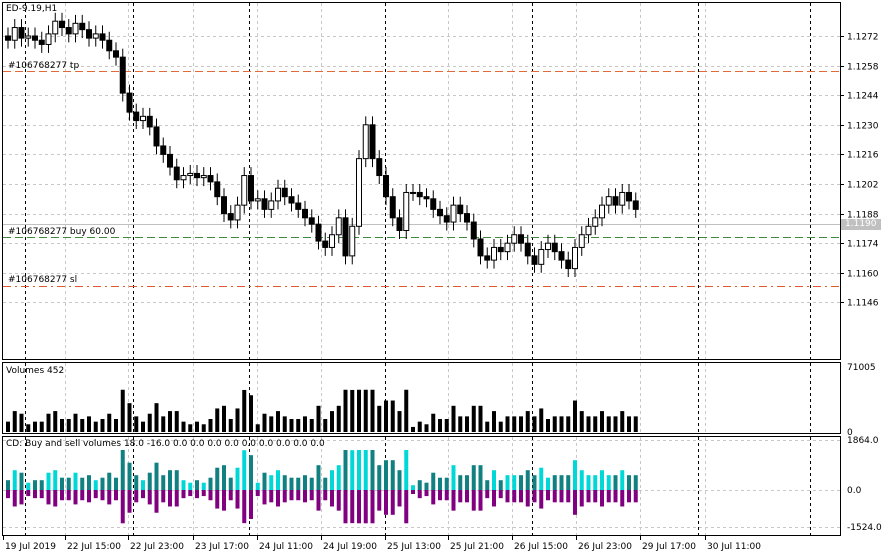  I want to click on current-price-badge: 1.1190, so click(861, 224).